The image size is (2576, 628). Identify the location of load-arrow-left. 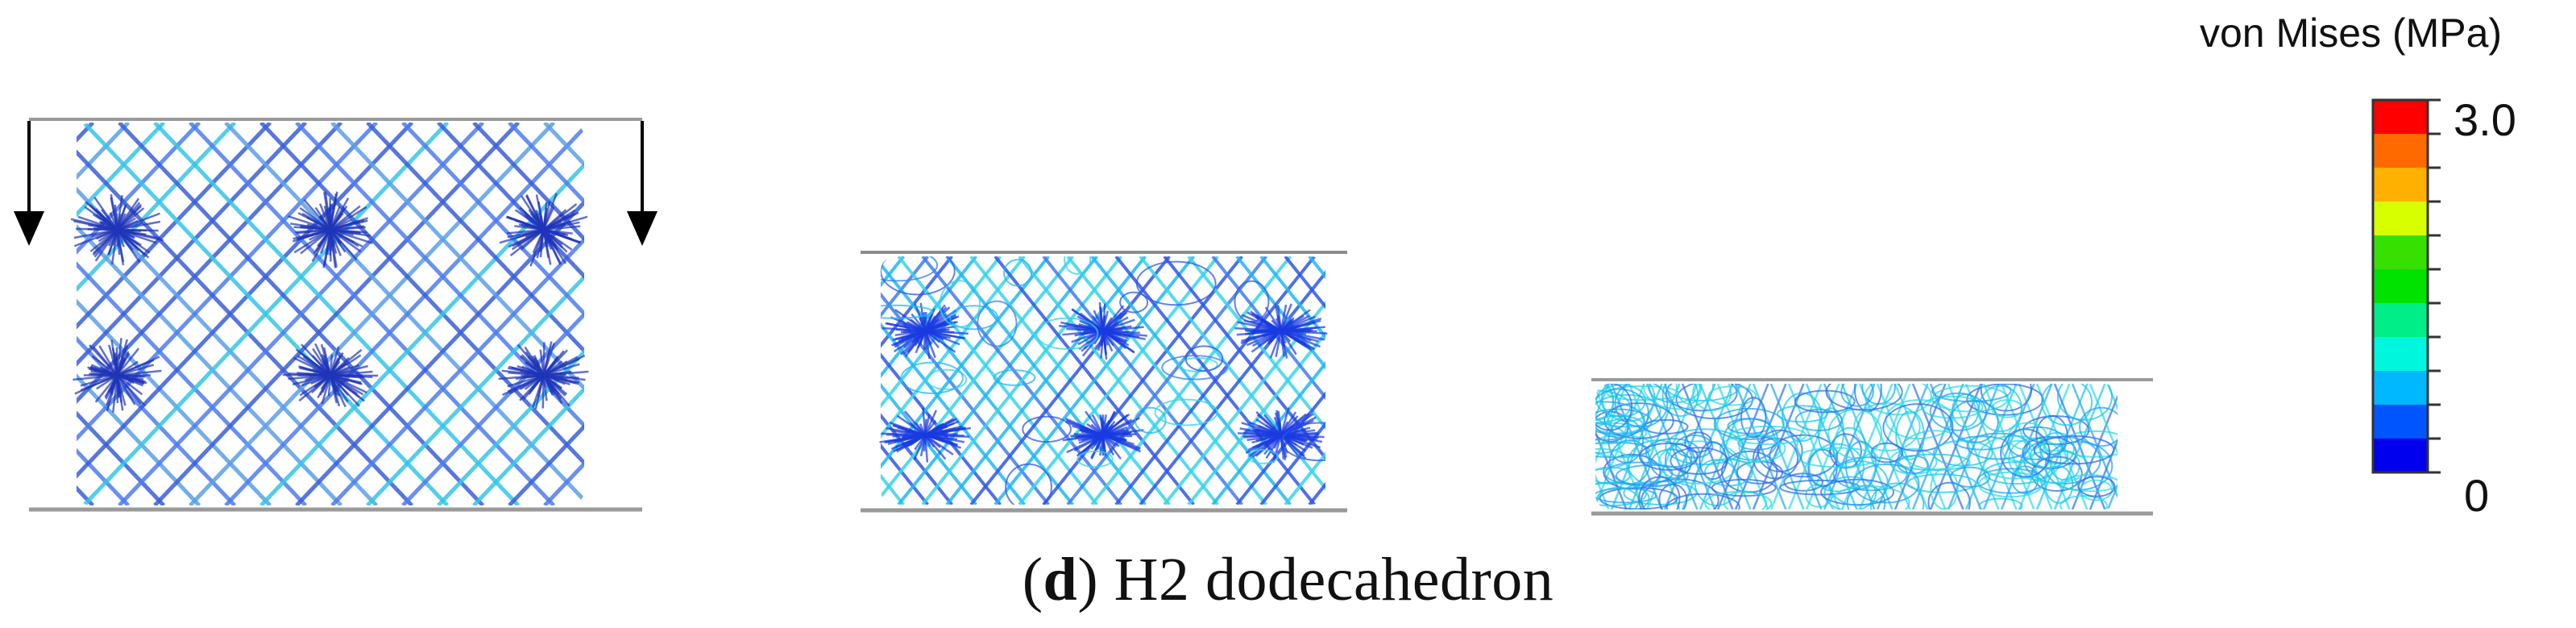
(29, 183).